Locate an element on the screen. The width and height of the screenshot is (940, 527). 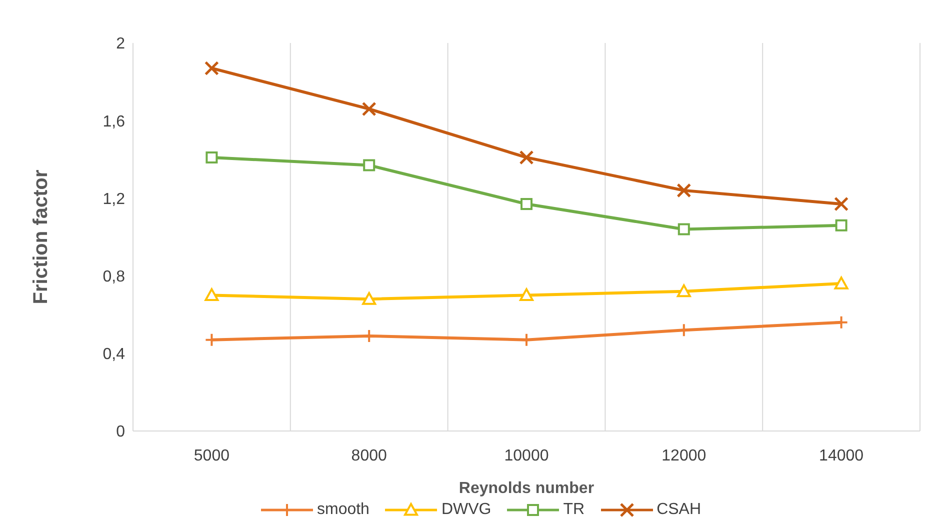
y-tick-label: 0 is located at coordinates (121, 432).